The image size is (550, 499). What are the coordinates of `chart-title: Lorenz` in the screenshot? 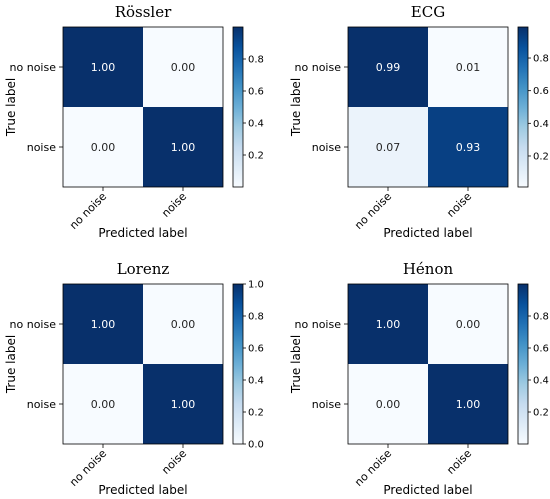 It's located at (143, 269).